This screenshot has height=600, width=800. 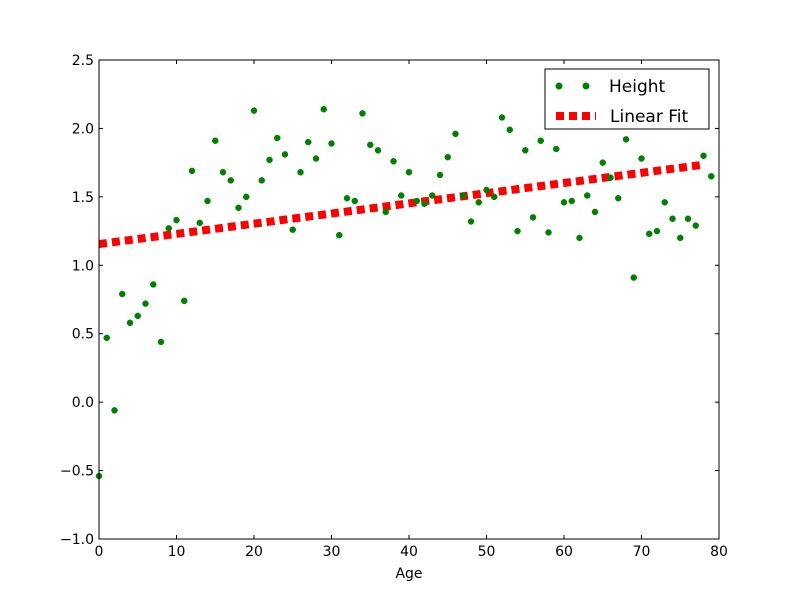 What do you see at coordinates (627, 99) in the screenshot?
I see `legend: Height Linear Fit` at bounding box center [627, 99].